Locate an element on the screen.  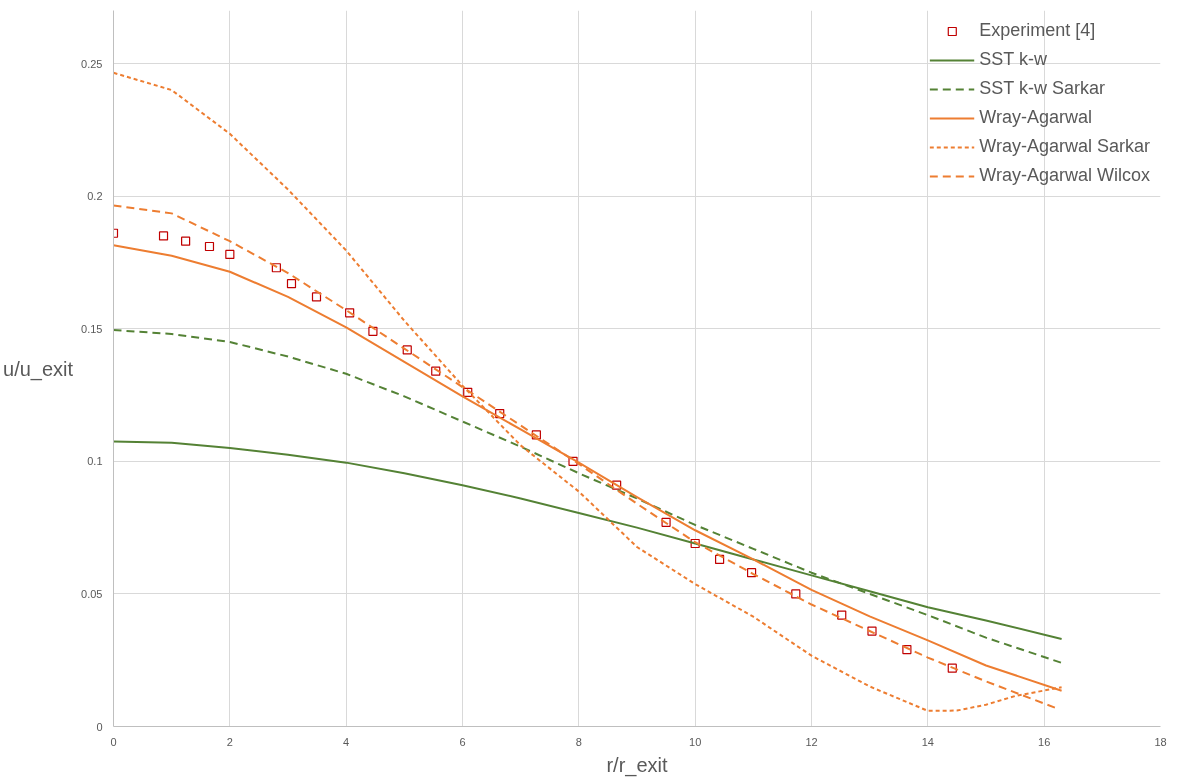
x-tick-label: 16 is located at coordinates (1044, 741).